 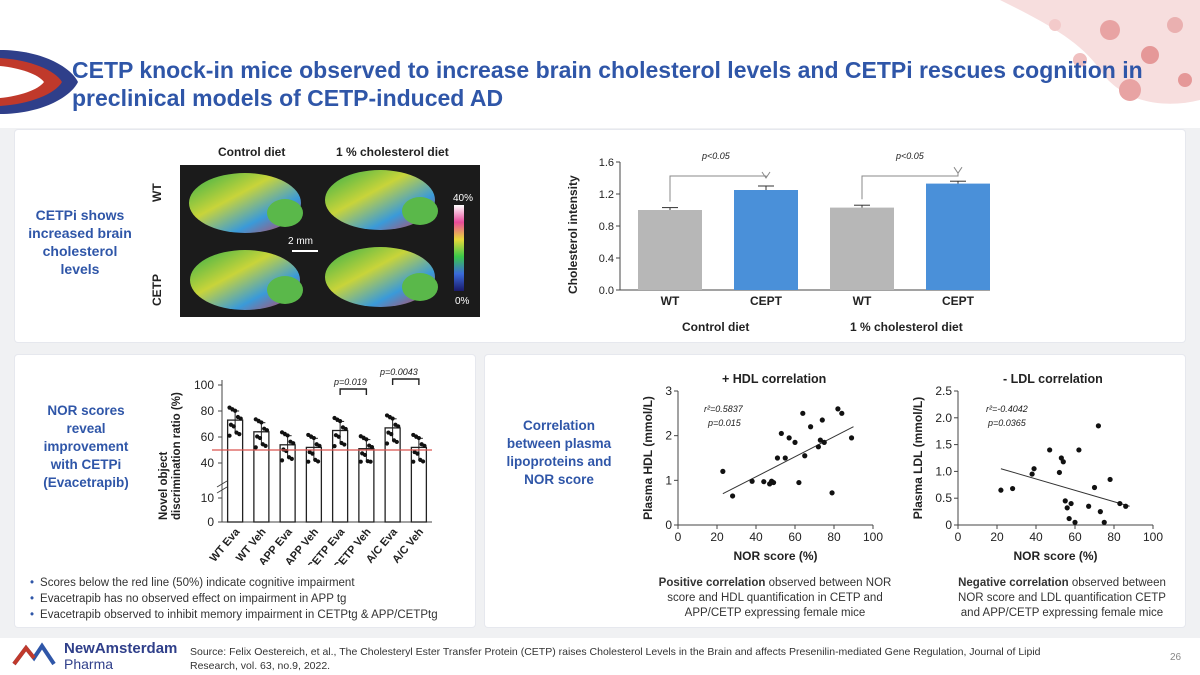 I want to click on hdl-r2: r²=0.5837, so click(x=723, y=409).